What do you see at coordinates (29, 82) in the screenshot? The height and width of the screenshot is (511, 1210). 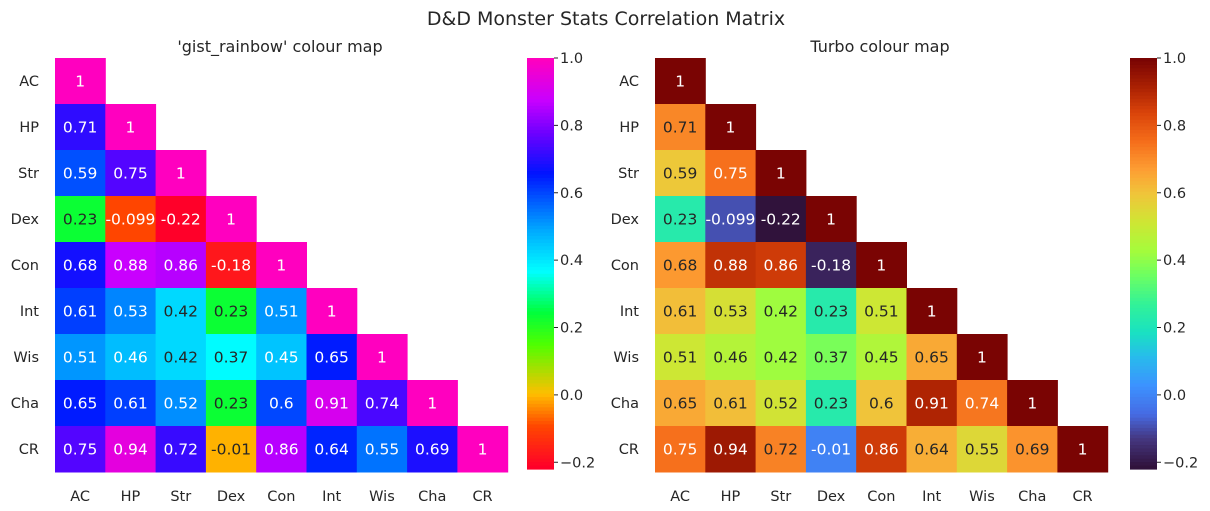 I see `y-tick-label: AC` at bounding box center [29, 82].